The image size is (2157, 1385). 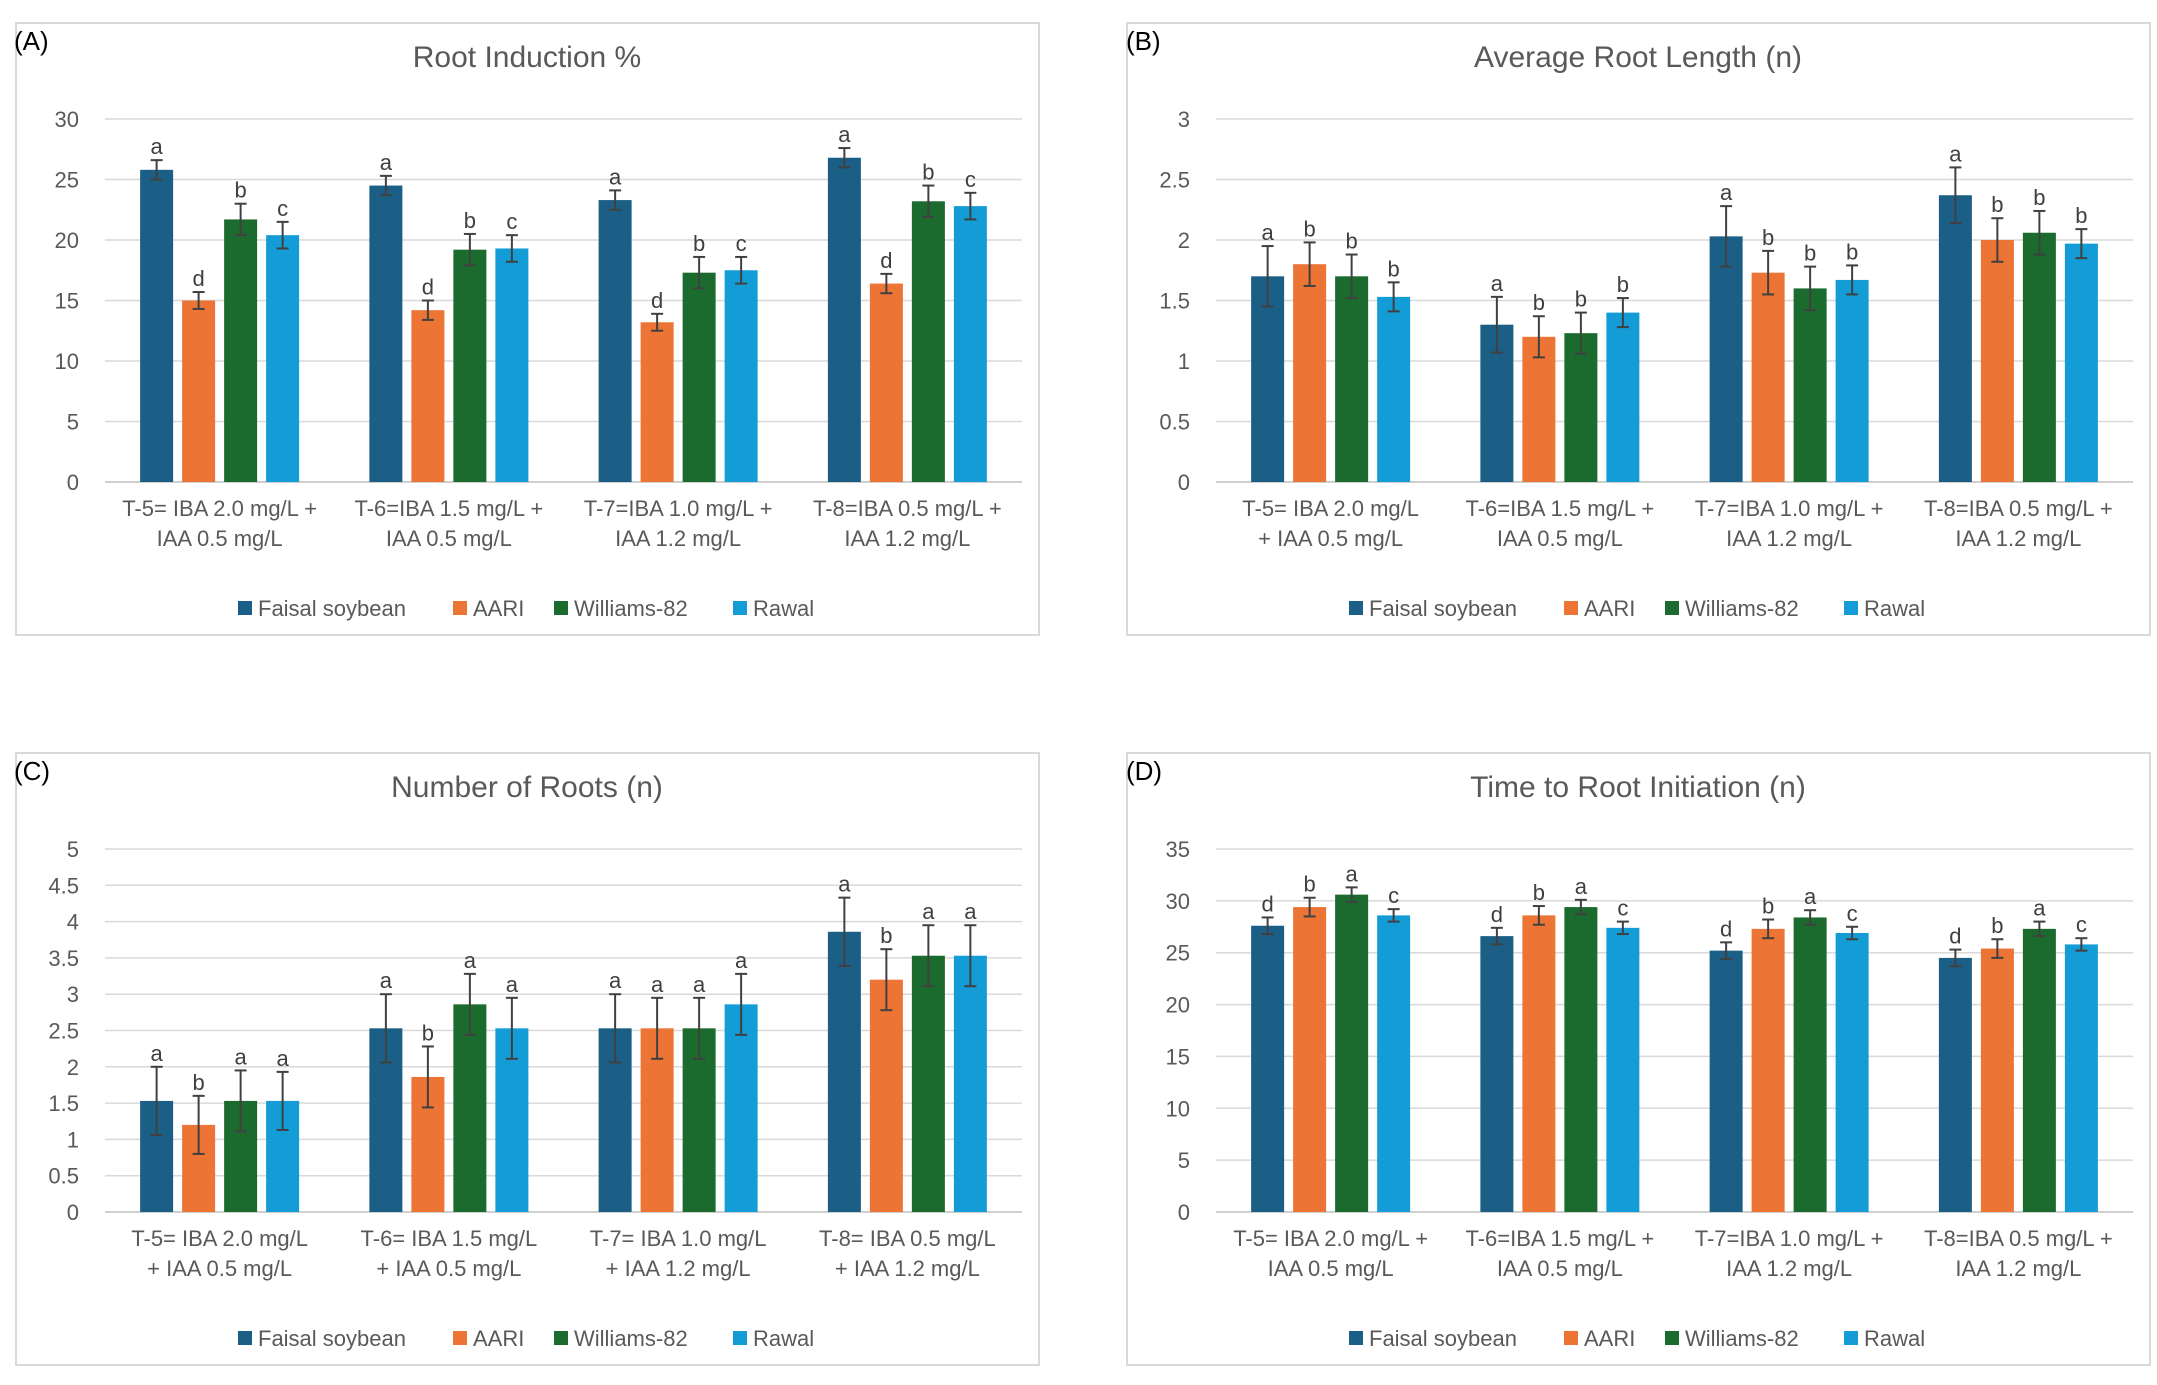 I want to click on chart-title: Average Root Length (n), so click(x=1638, y=57).